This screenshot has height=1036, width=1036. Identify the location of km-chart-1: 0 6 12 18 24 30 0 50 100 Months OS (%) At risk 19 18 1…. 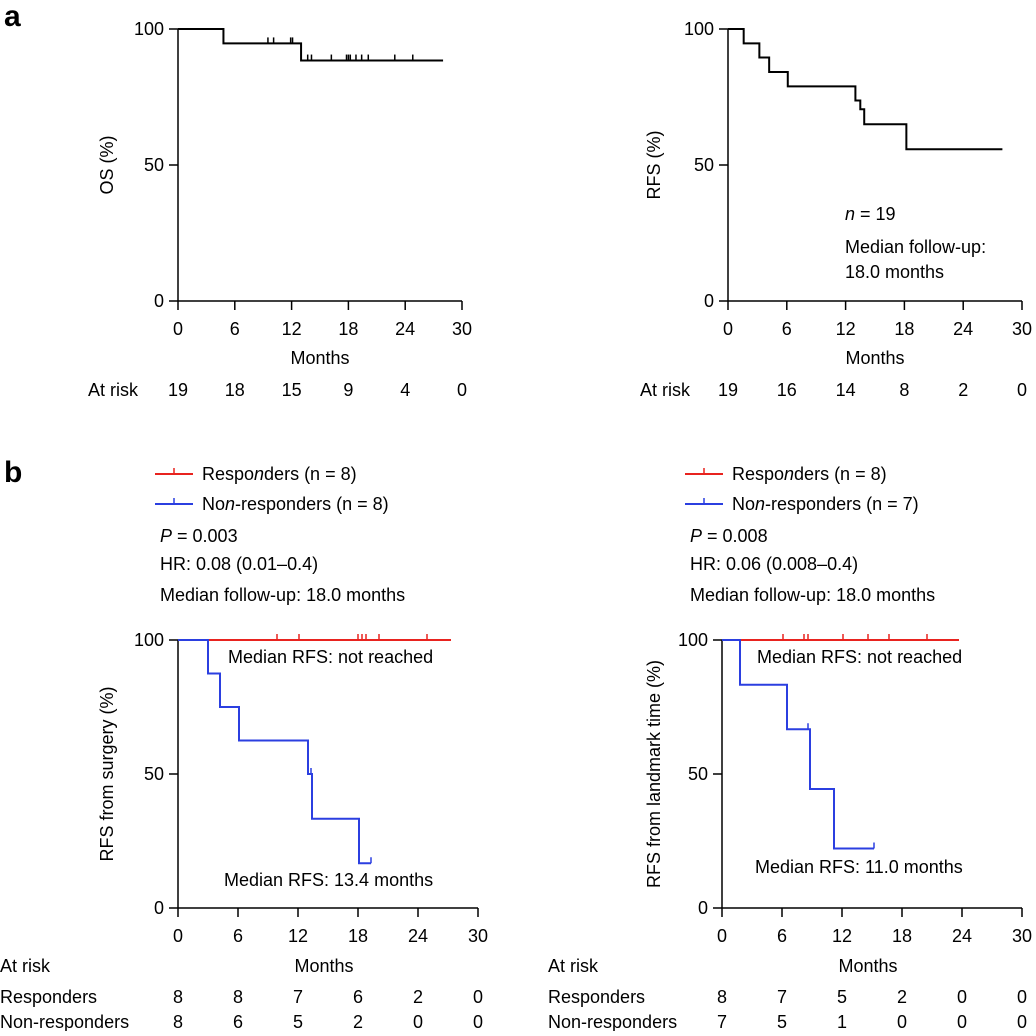
(280, 209).